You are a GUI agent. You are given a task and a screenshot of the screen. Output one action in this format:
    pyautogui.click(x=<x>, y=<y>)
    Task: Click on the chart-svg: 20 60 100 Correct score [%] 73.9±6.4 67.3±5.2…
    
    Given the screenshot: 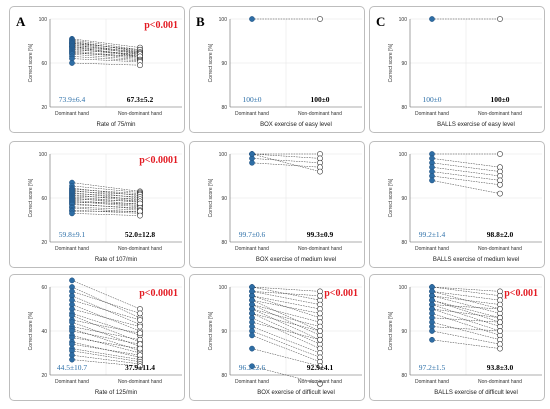 What is the action you would take?
    pyautogui.click(x=99, y=71)
    